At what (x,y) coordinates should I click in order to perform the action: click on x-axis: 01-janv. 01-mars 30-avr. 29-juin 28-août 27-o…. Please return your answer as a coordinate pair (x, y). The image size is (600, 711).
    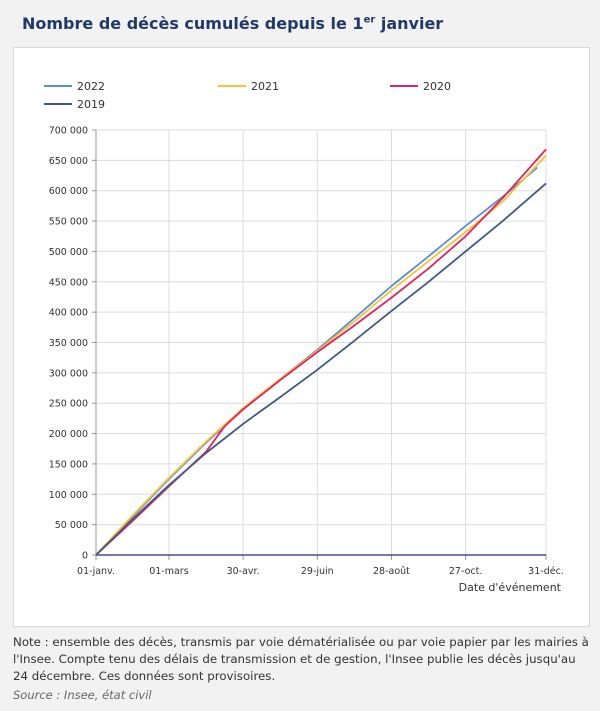
    Looking at the image, I should click on (320, 565).